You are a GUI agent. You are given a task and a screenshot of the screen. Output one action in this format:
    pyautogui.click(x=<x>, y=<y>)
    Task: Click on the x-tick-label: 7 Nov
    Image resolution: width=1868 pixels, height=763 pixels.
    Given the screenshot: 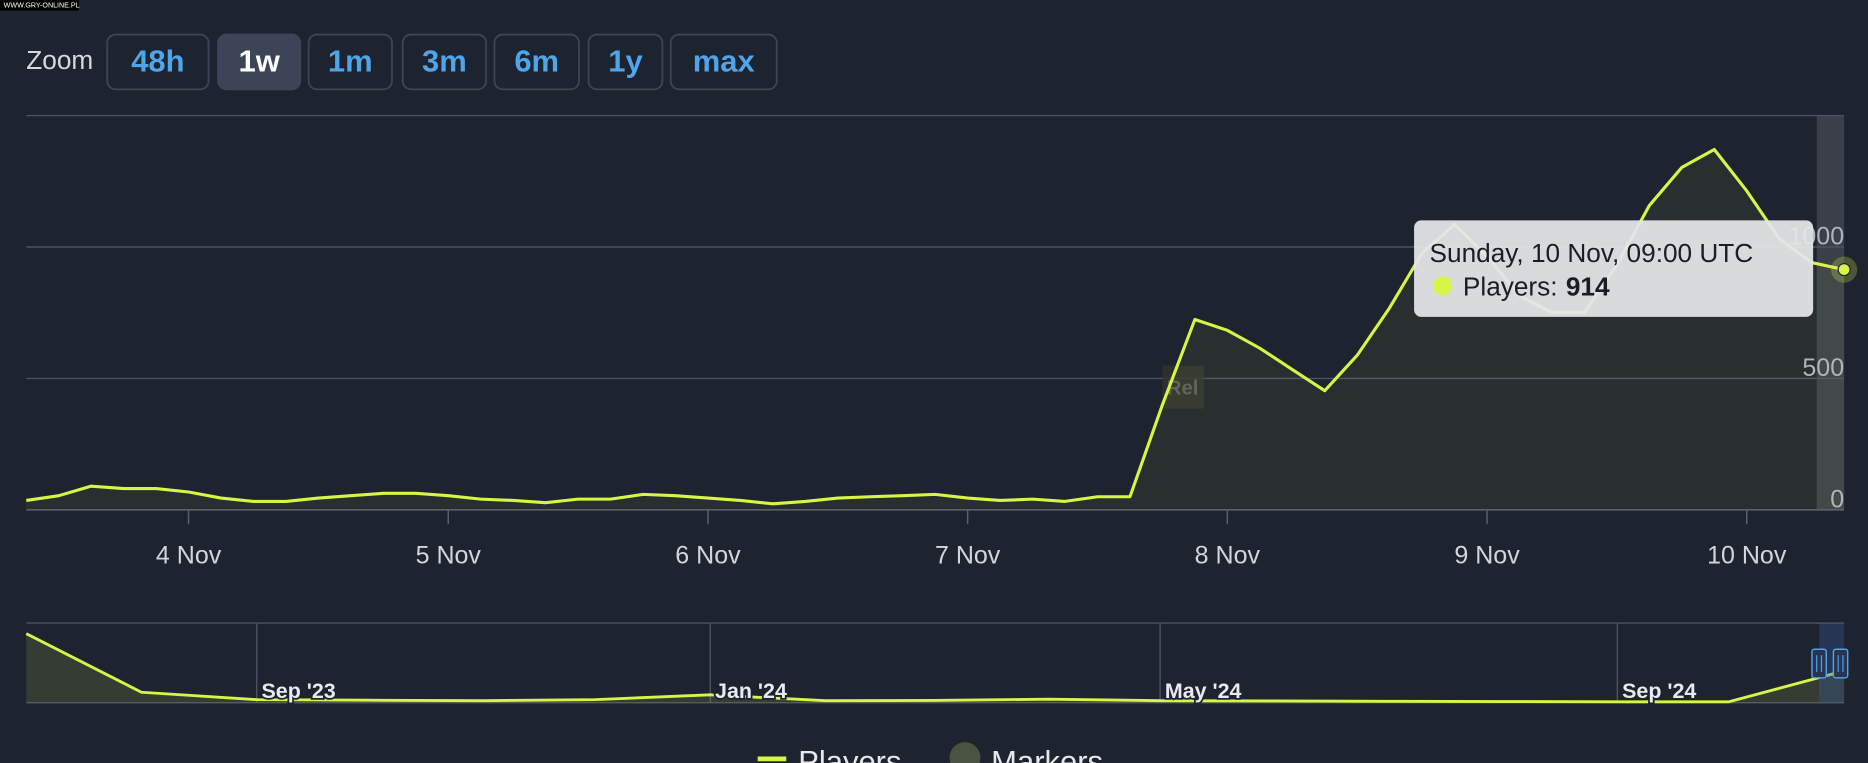 What is the action you would take?
    pyautogui.click(x=968, y=555)
    